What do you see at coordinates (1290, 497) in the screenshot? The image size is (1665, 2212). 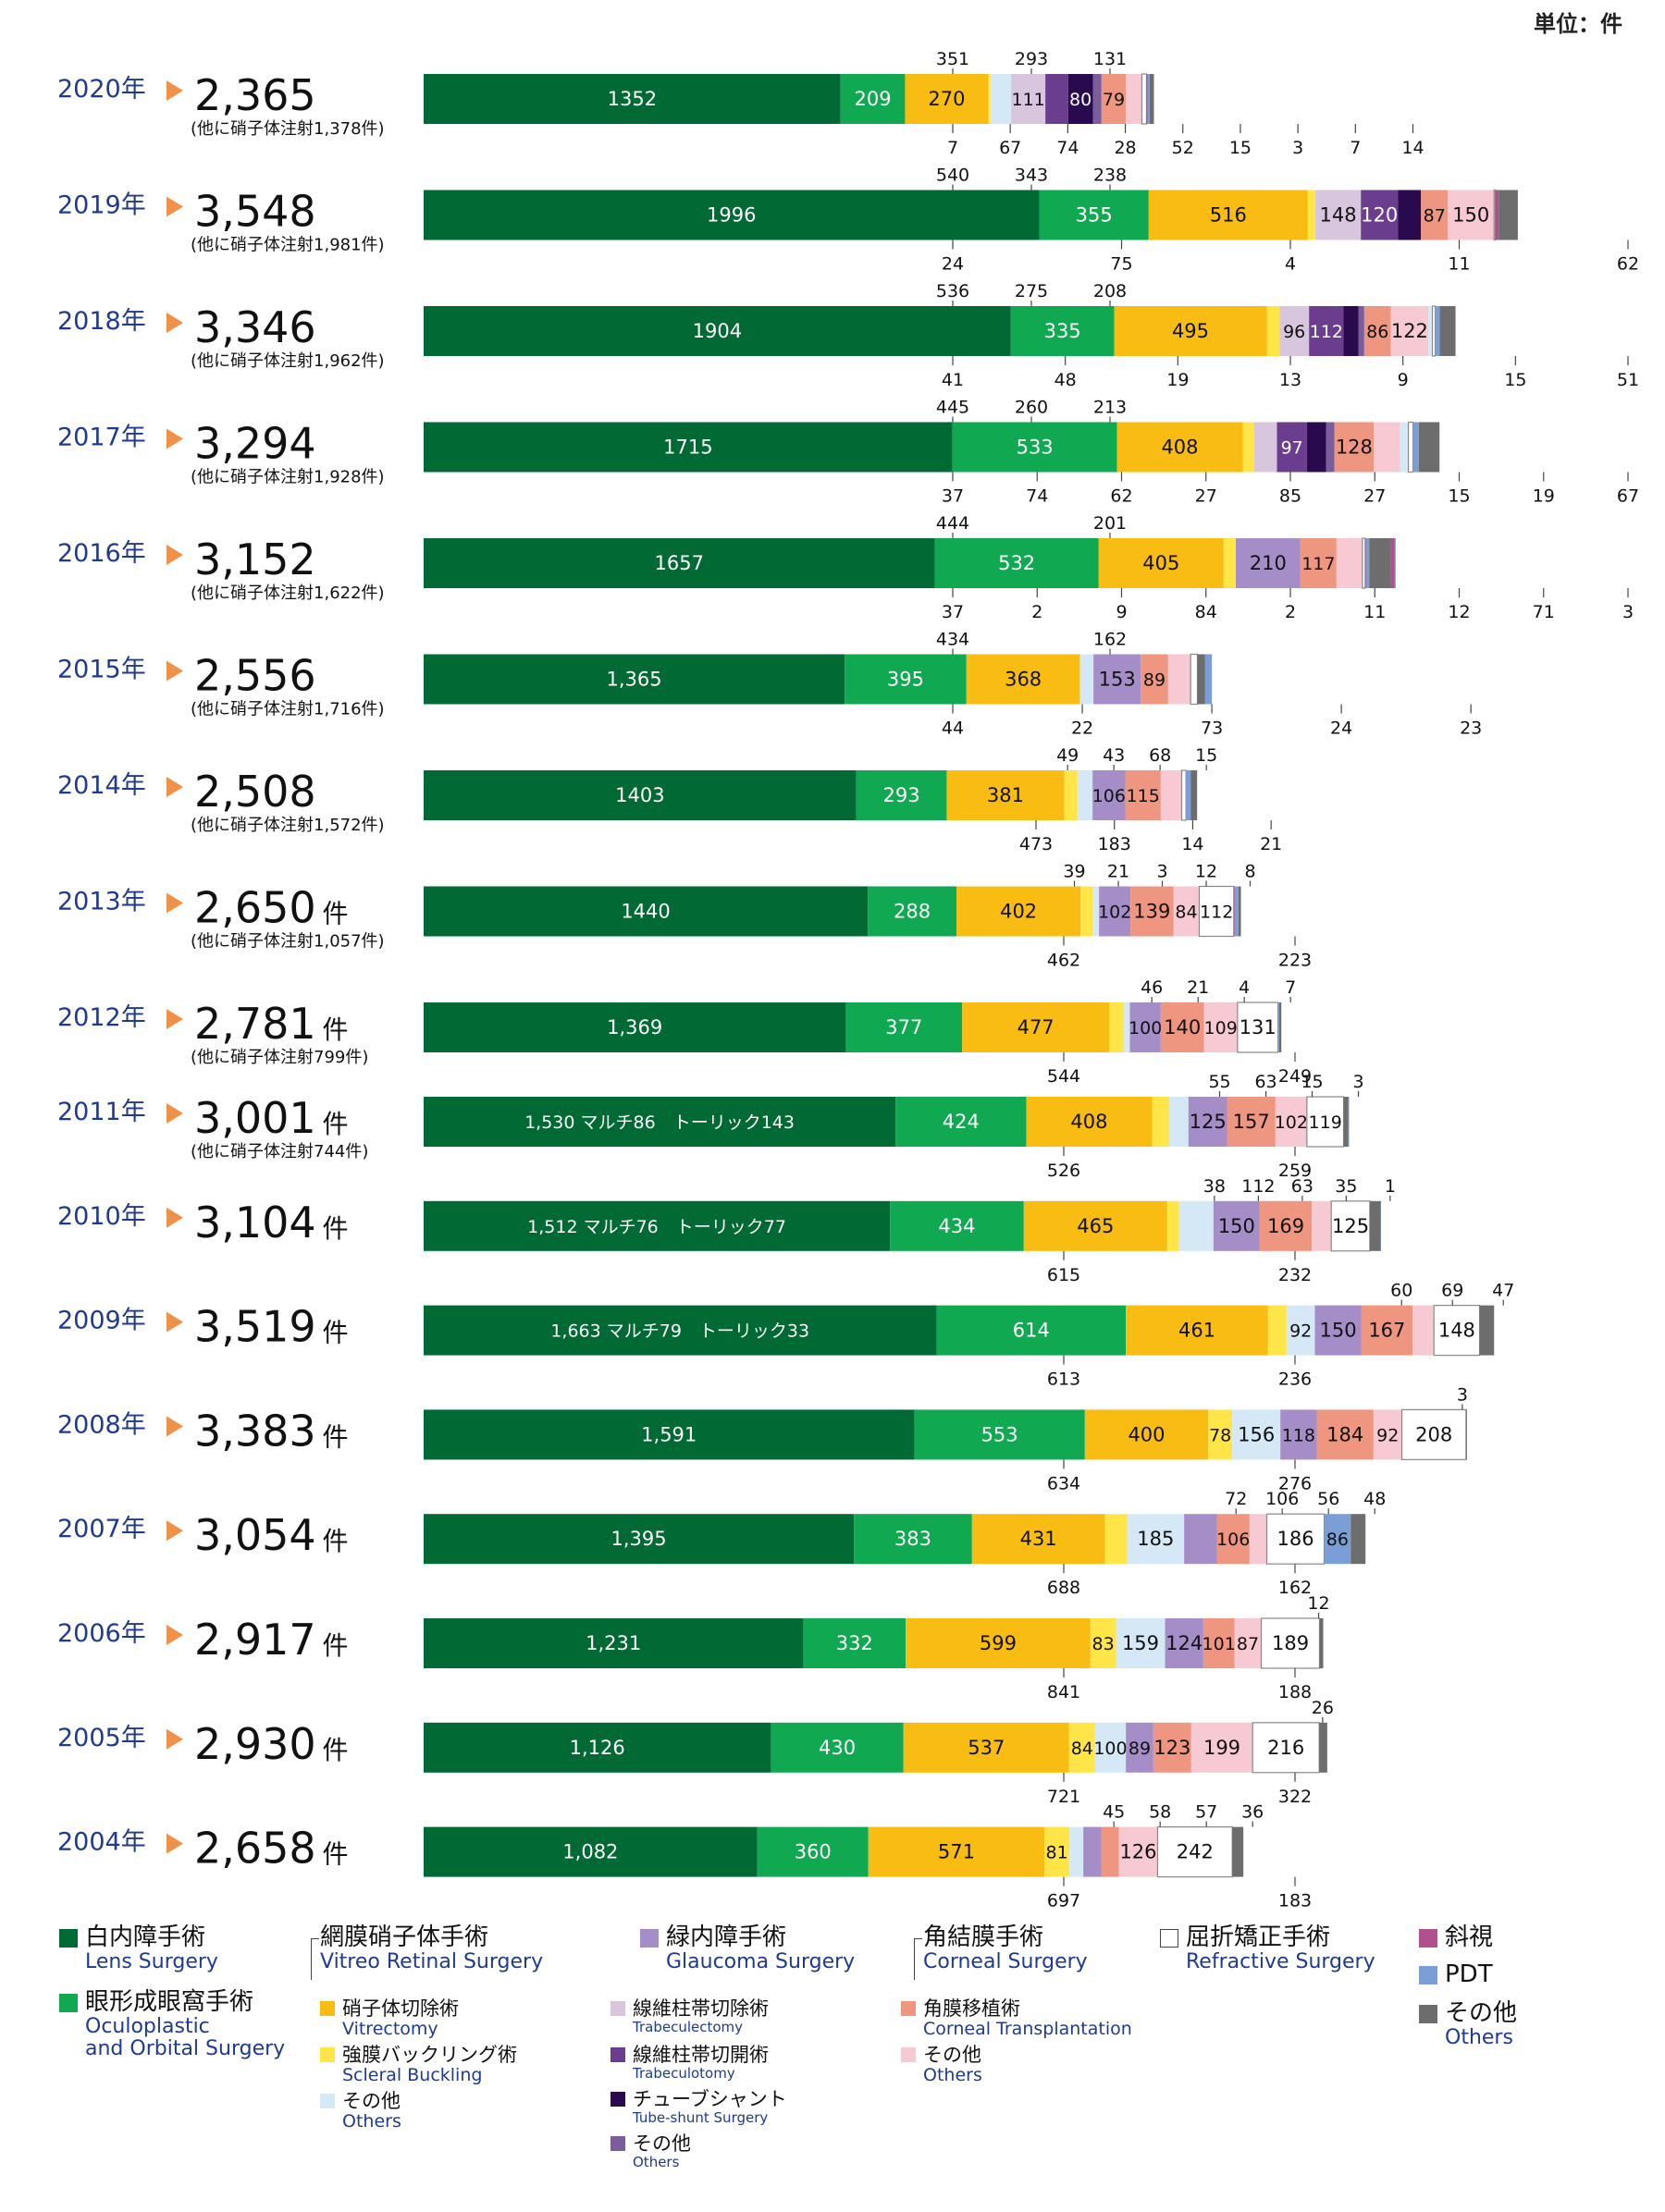 I see `callout-bottom-label: 85` at bounding box center [1290, 497].